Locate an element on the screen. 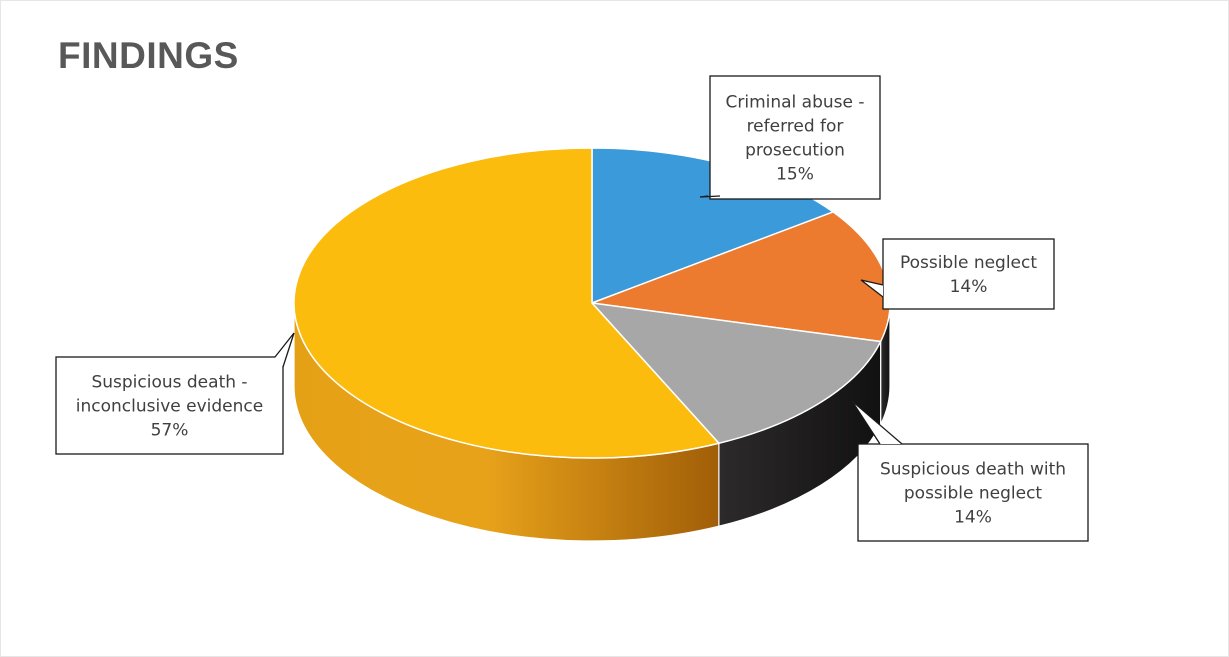 This screenshot has width=1229, height=657. slice-label: Suspicious death - is located at coordinates (169, 383).